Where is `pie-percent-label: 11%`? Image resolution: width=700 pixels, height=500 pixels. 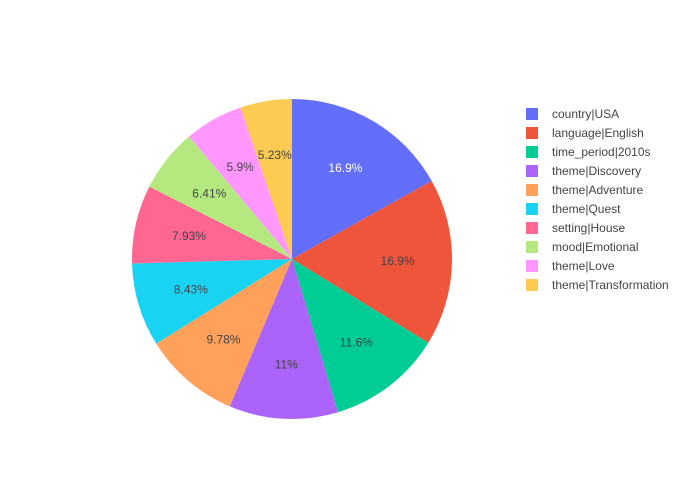 pie-percent-label: 11% is located at coordinates (286, 364).